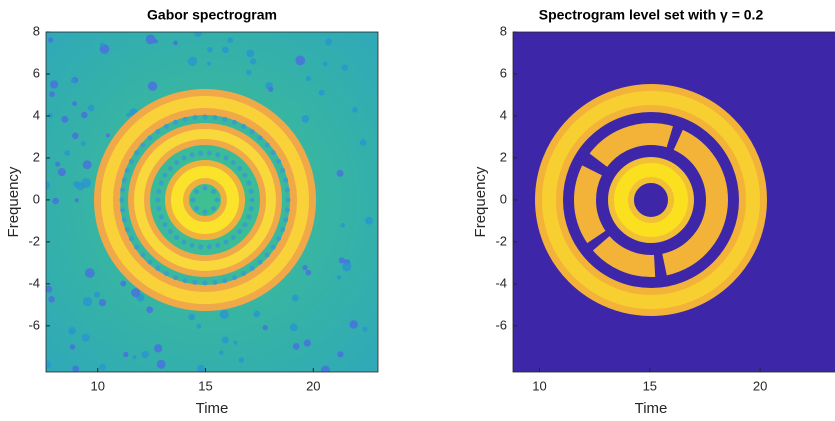  I want to click on y-tick-label: 6, so click(503, 72).